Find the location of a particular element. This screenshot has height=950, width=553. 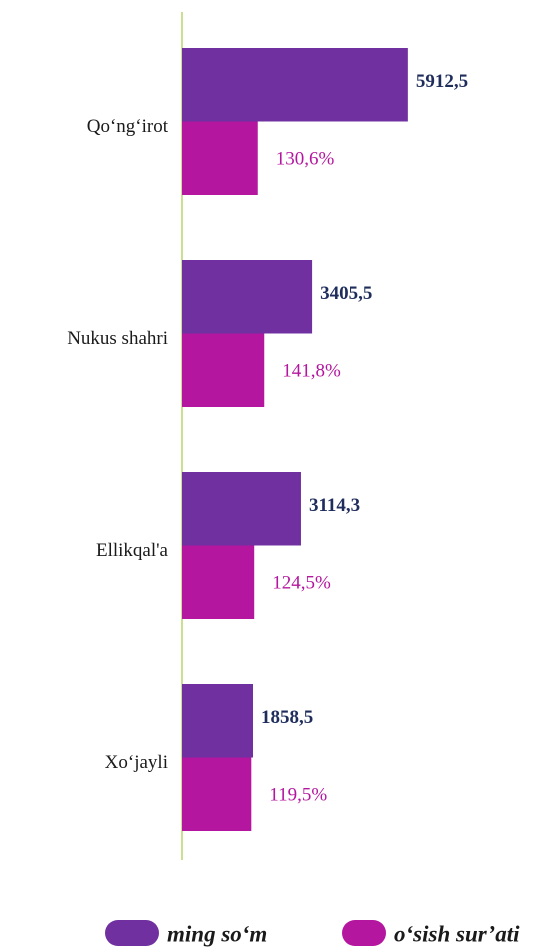

value-label: 124,5% is located at coordinates (301, 583).